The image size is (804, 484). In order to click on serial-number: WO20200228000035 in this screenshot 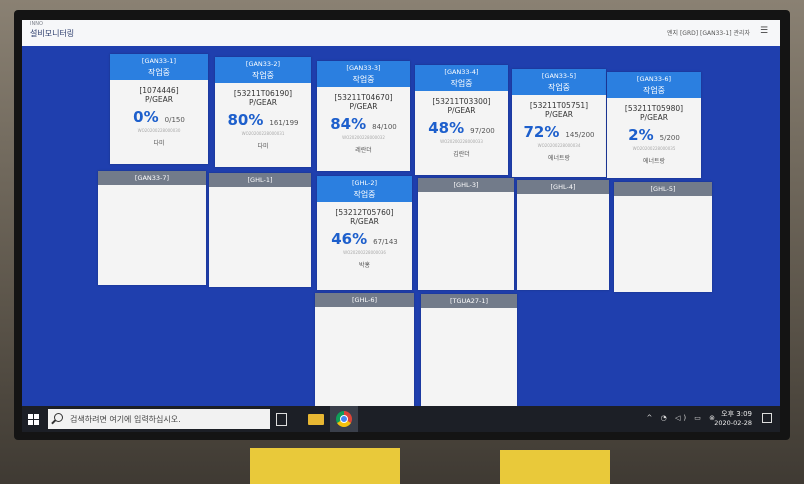, I will do `click(654, 148)`.